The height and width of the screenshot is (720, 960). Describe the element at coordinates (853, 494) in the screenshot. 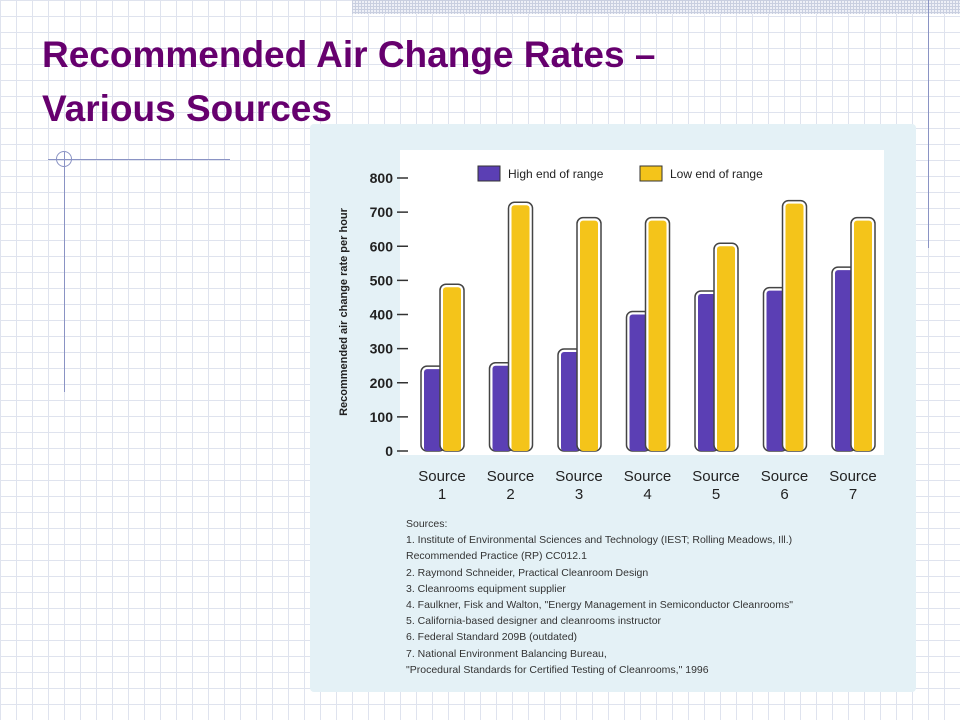

I see `x-tick-label: 7` at that location.